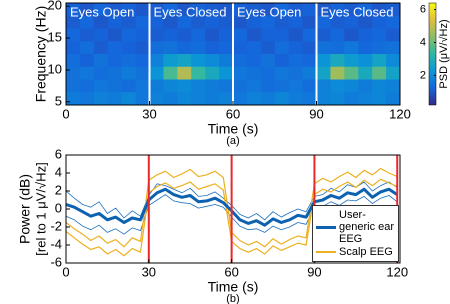 Image resolution: width=450 pixels, height=304 pixels. I want to click on y-tick-label: -6, so click(56, 261).